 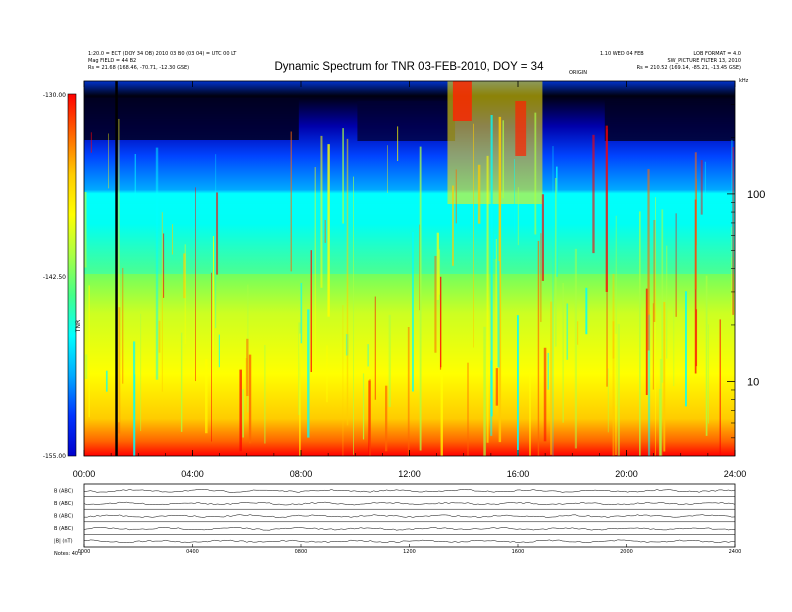 I want to click on footer-note: Notes: 40 s, so click(x=68, y=554).